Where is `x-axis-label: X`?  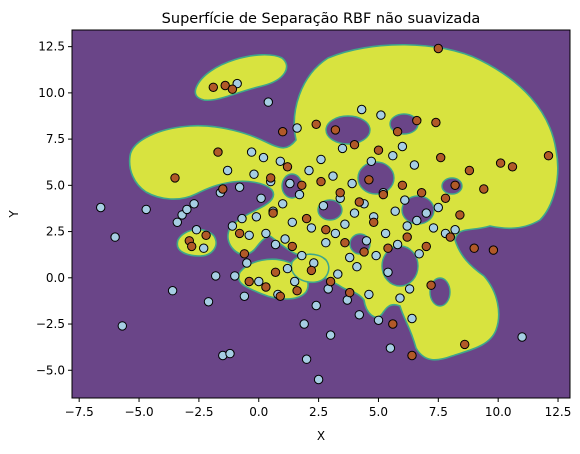
x-axis-label: X is located at coordinates (321, 436).